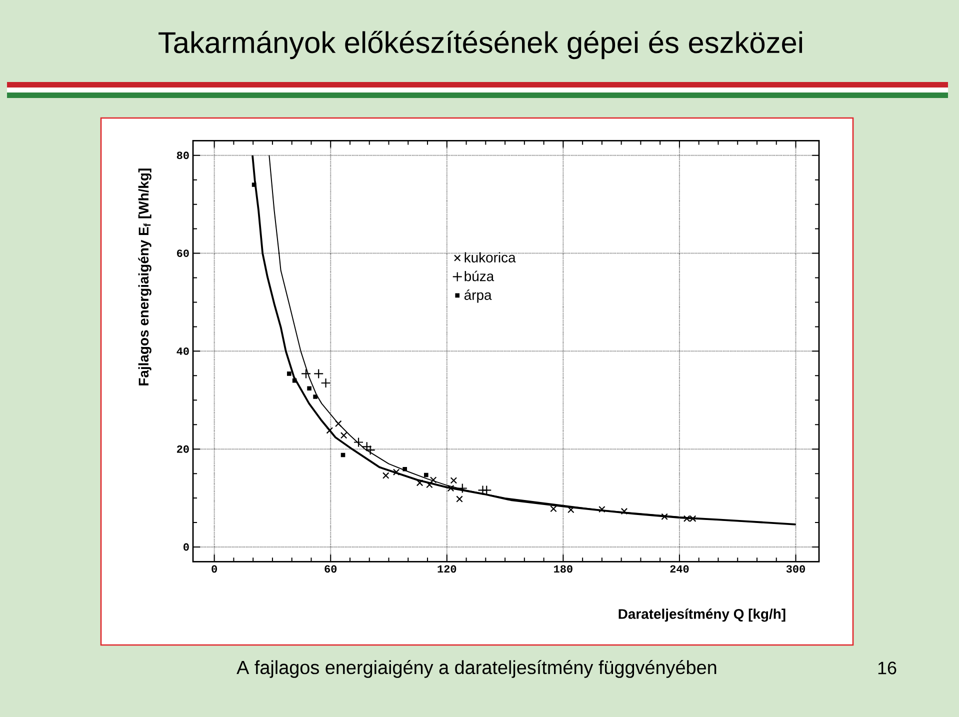 This screenshot has height=717, width=959. What do you see at coordinates (478, 296) in the screenshot?
I see `legend-label: árpa` at bounding box center [478, 296].